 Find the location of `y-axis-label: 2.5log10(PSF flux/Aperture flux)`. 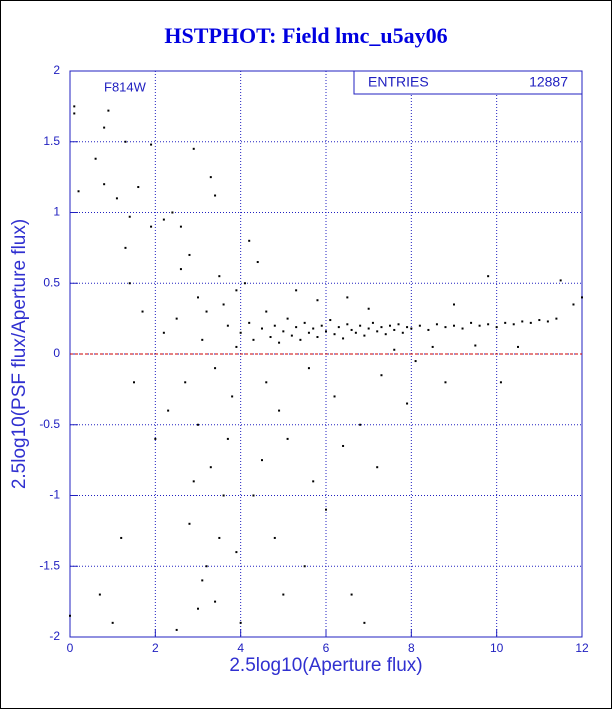

y-axis-label: 2.5log10(PSF flux/Aperture flux) is located at coordinates (19, 354).